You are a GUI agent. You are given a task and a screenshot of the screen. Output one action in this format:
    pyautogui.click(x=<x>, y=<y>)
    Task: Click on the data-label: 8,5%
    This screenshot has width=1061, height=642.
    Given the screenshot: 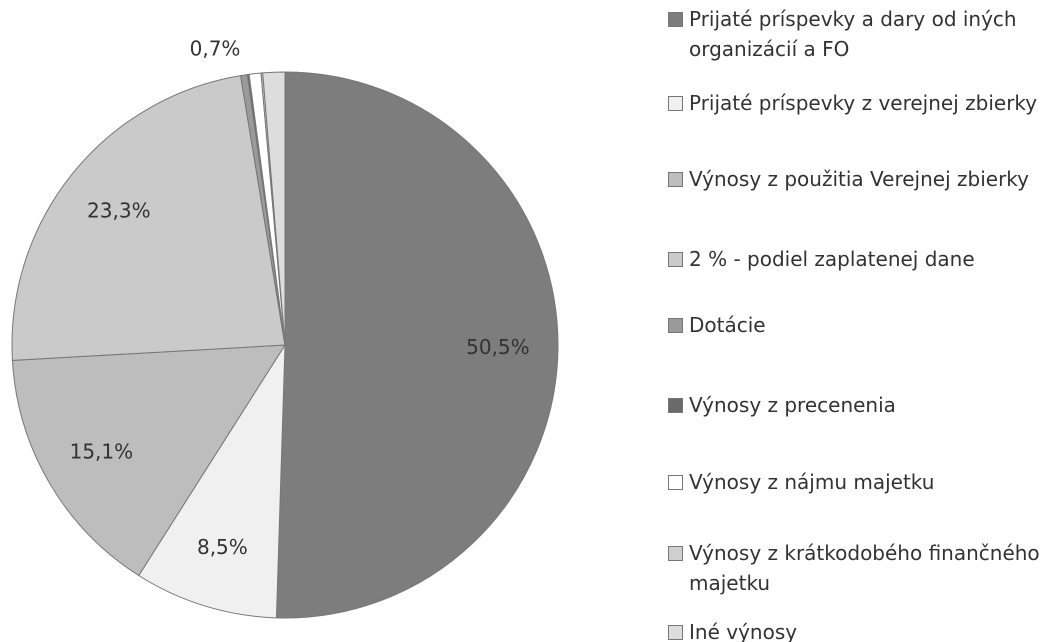 What is the action you would take?
    pyautogui.click(x=222, y=547)
    